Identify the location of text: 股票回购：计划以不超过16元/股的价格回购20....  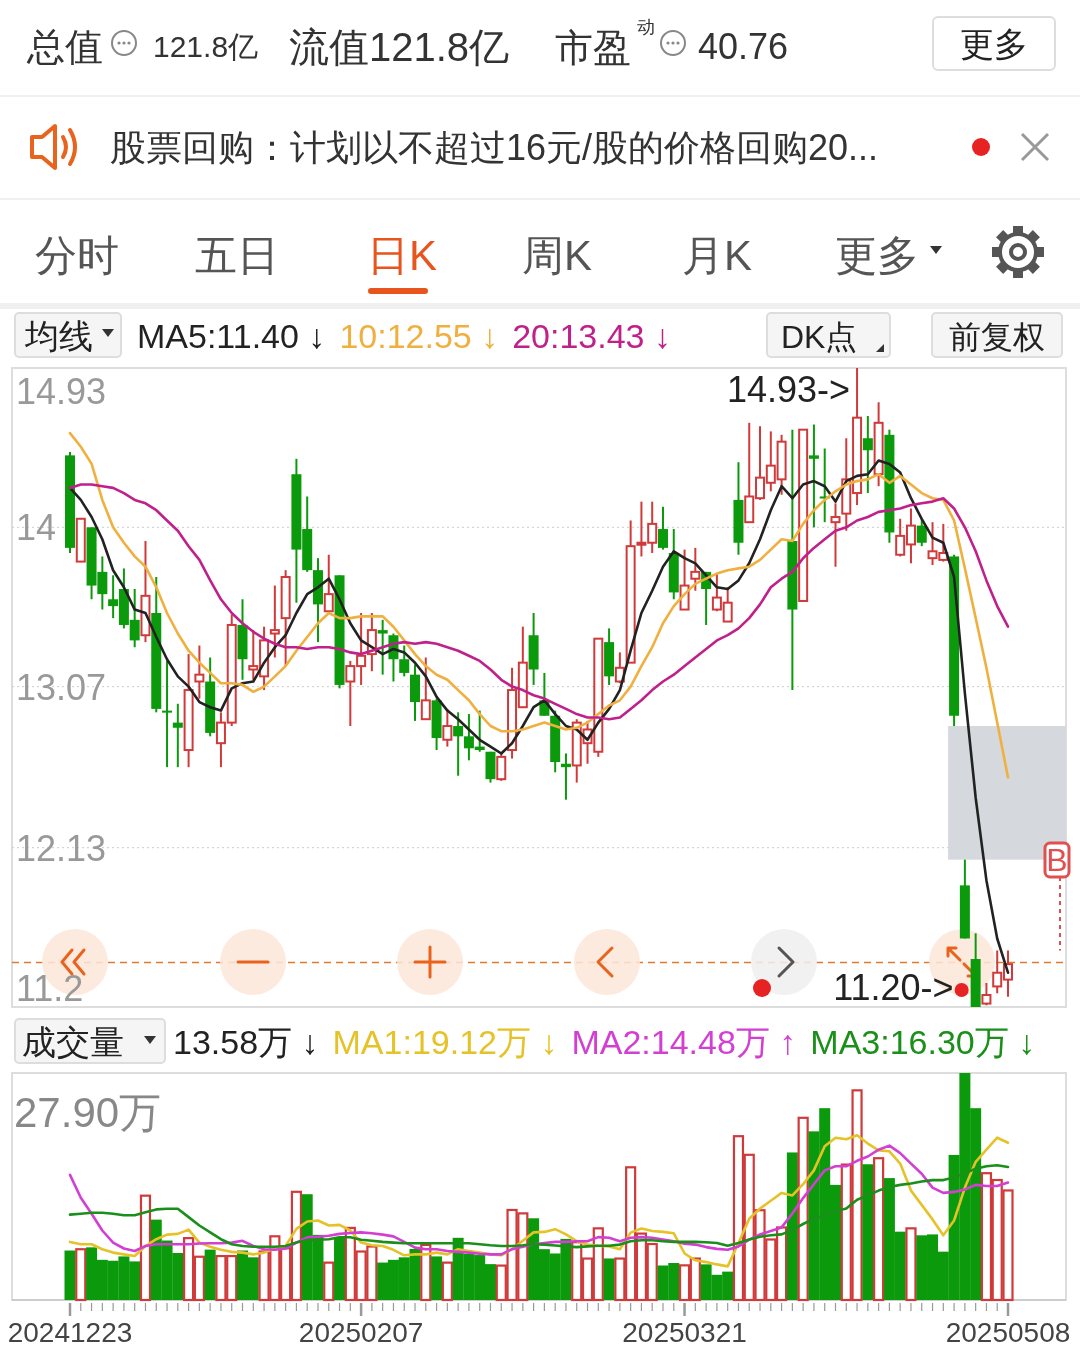
(494, 147).